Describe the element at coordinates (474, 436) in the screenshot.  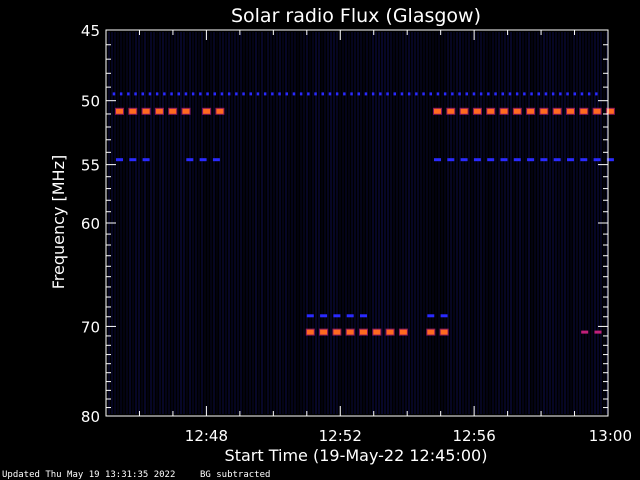
I see `x-tick-label: 12:56` at that location.